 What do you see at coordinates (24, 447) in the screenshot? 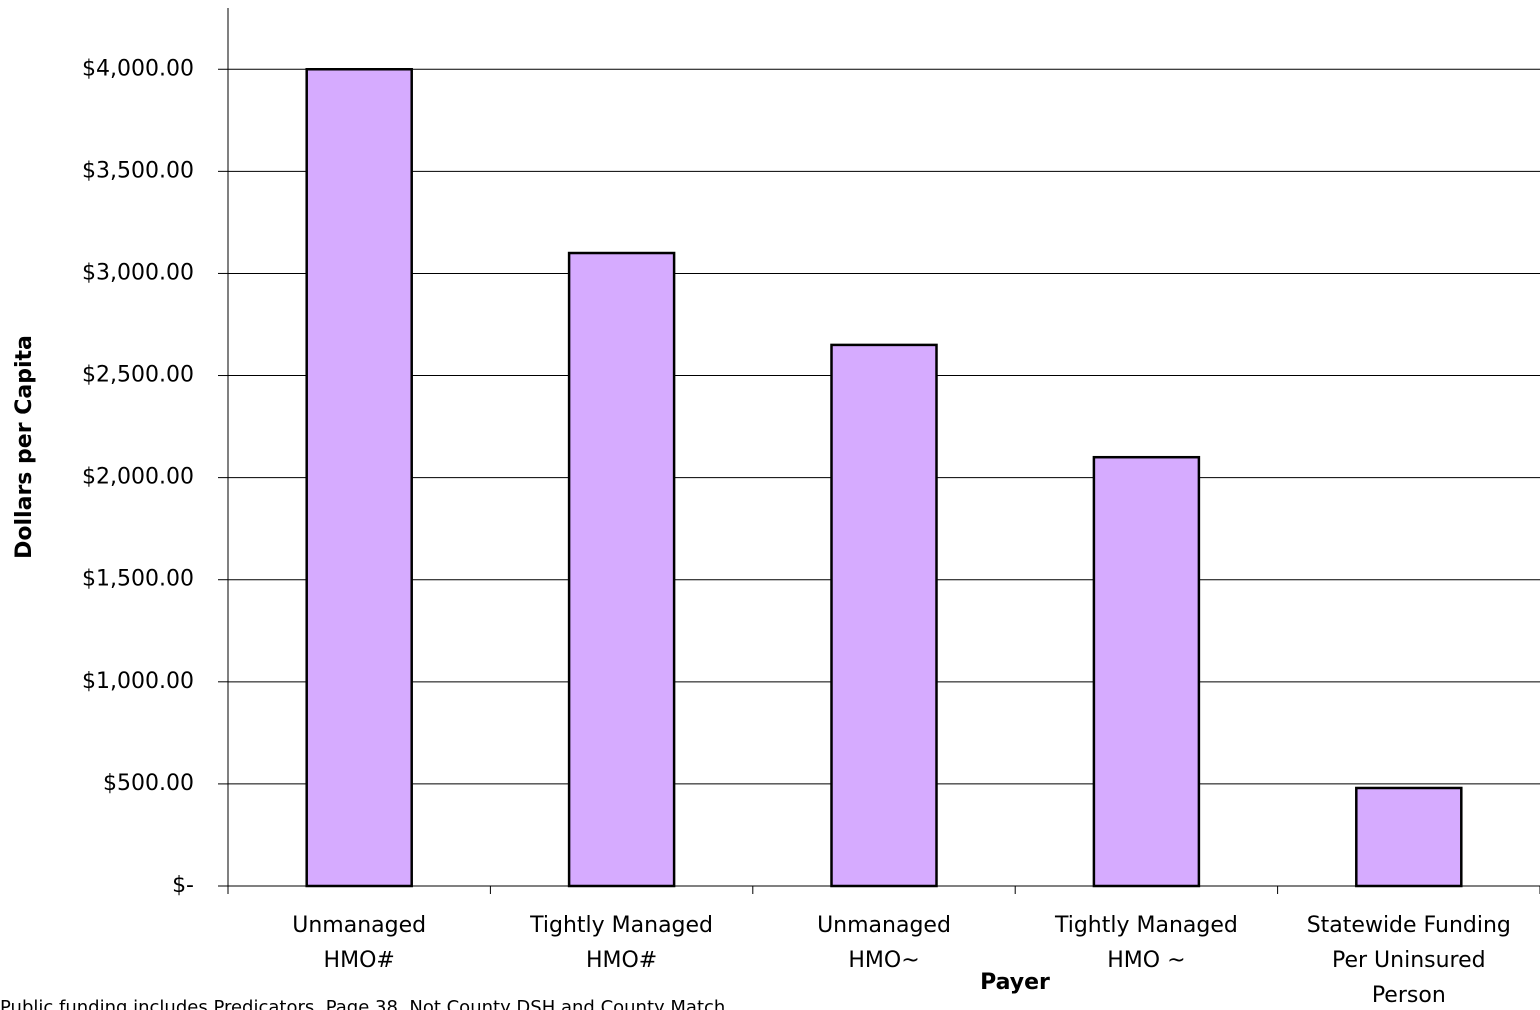
I see `y-axis-label: Dollars per Capita` at bounding box center [24, 447].